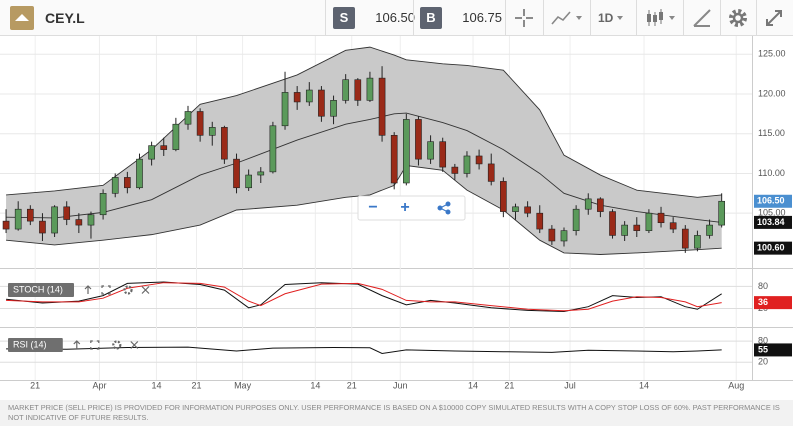 The width and height of the screenshot is (793, 426). I want to click on chart-type-button, so click(567, 17).